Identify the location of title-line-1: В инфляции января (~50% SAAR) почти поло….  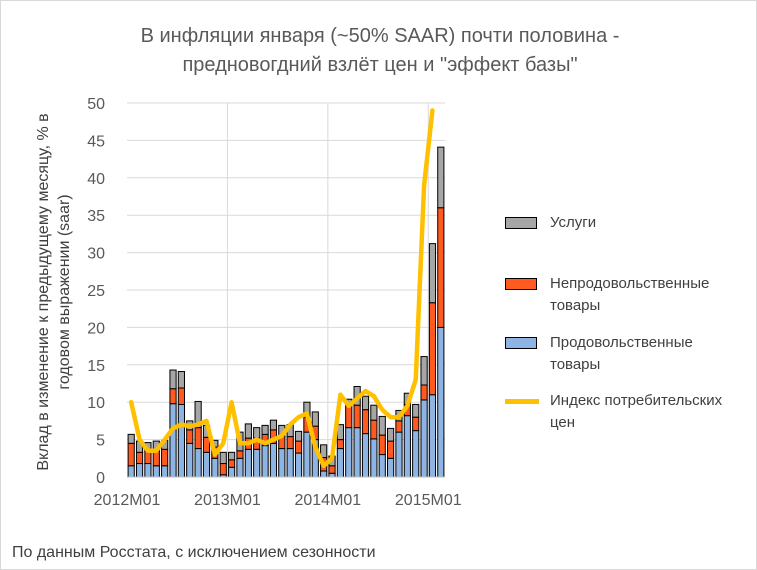
(380, 36).